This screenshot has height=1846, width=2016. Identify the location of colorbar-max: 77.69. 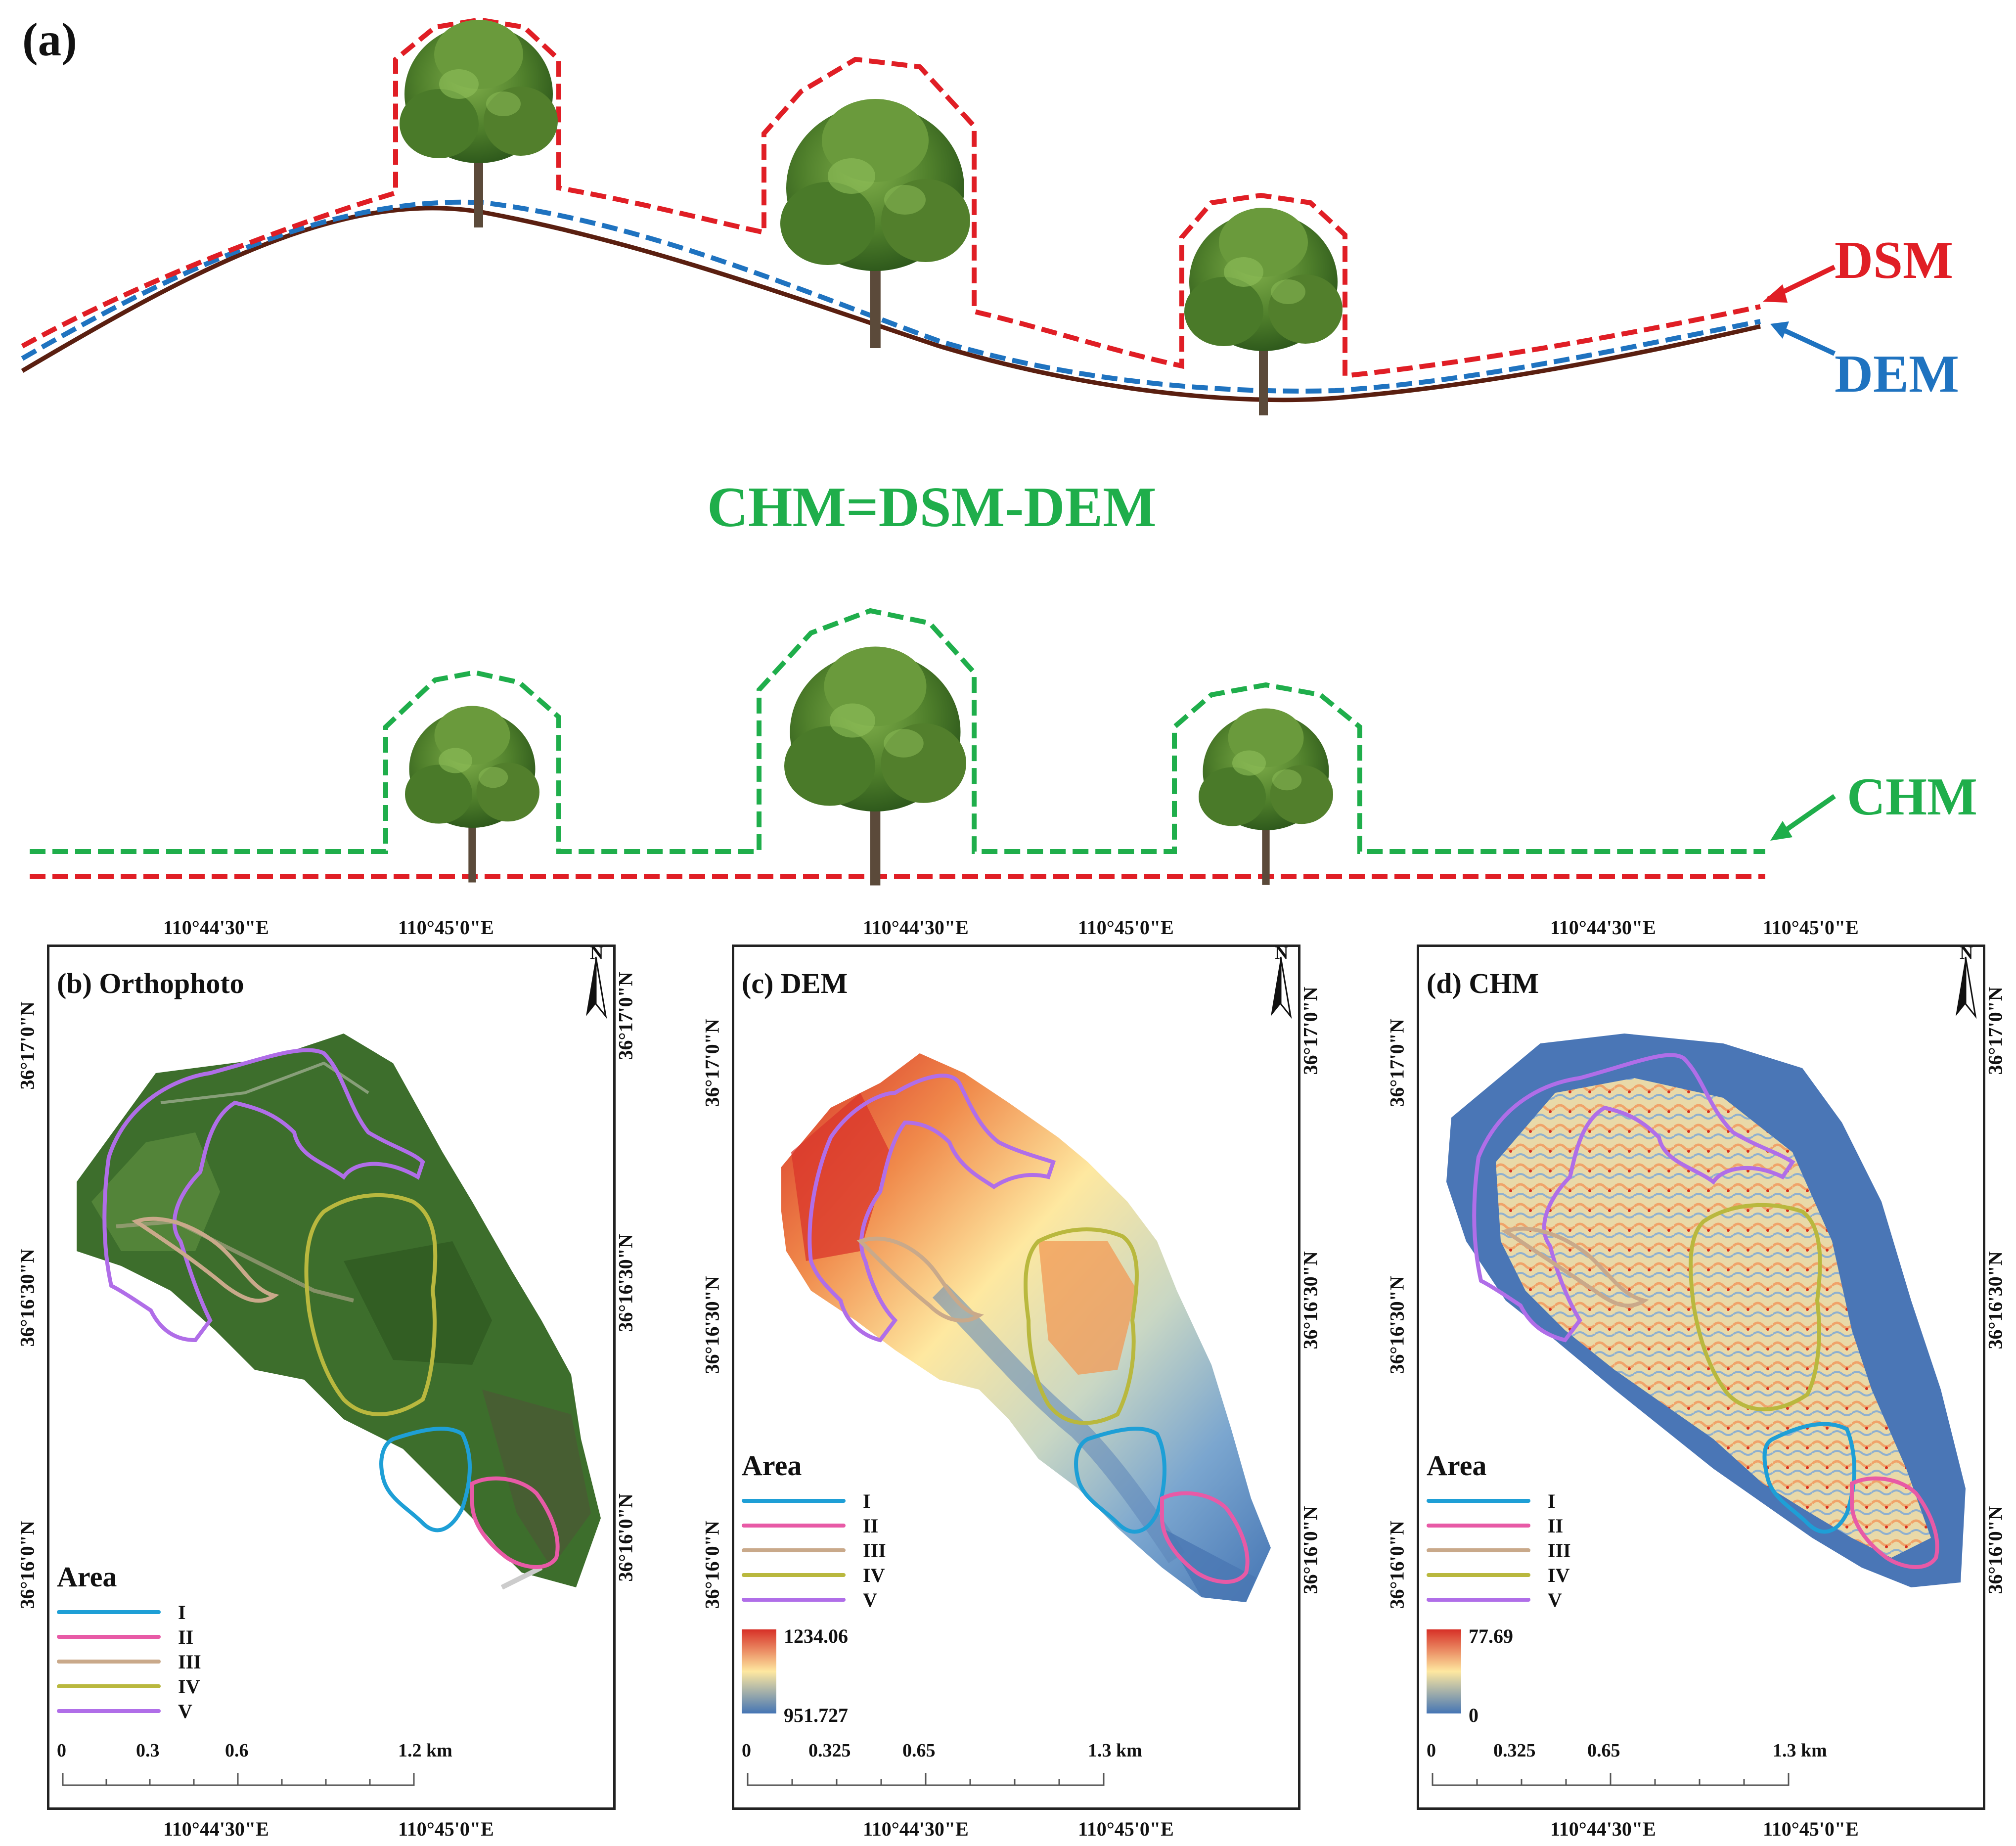
(1491, 1636).